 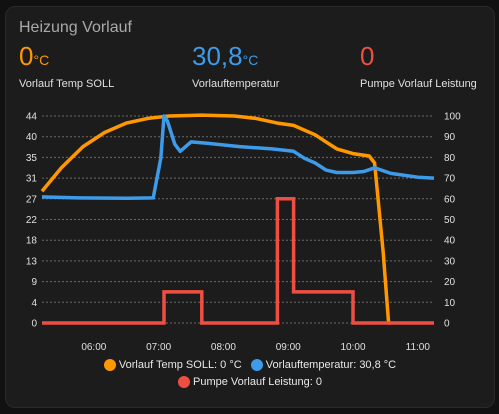 What do you see at coordinates (223, 347) in the screenshot?
I see `x-tick-label: 08:00` at bounding box center [223, 347].